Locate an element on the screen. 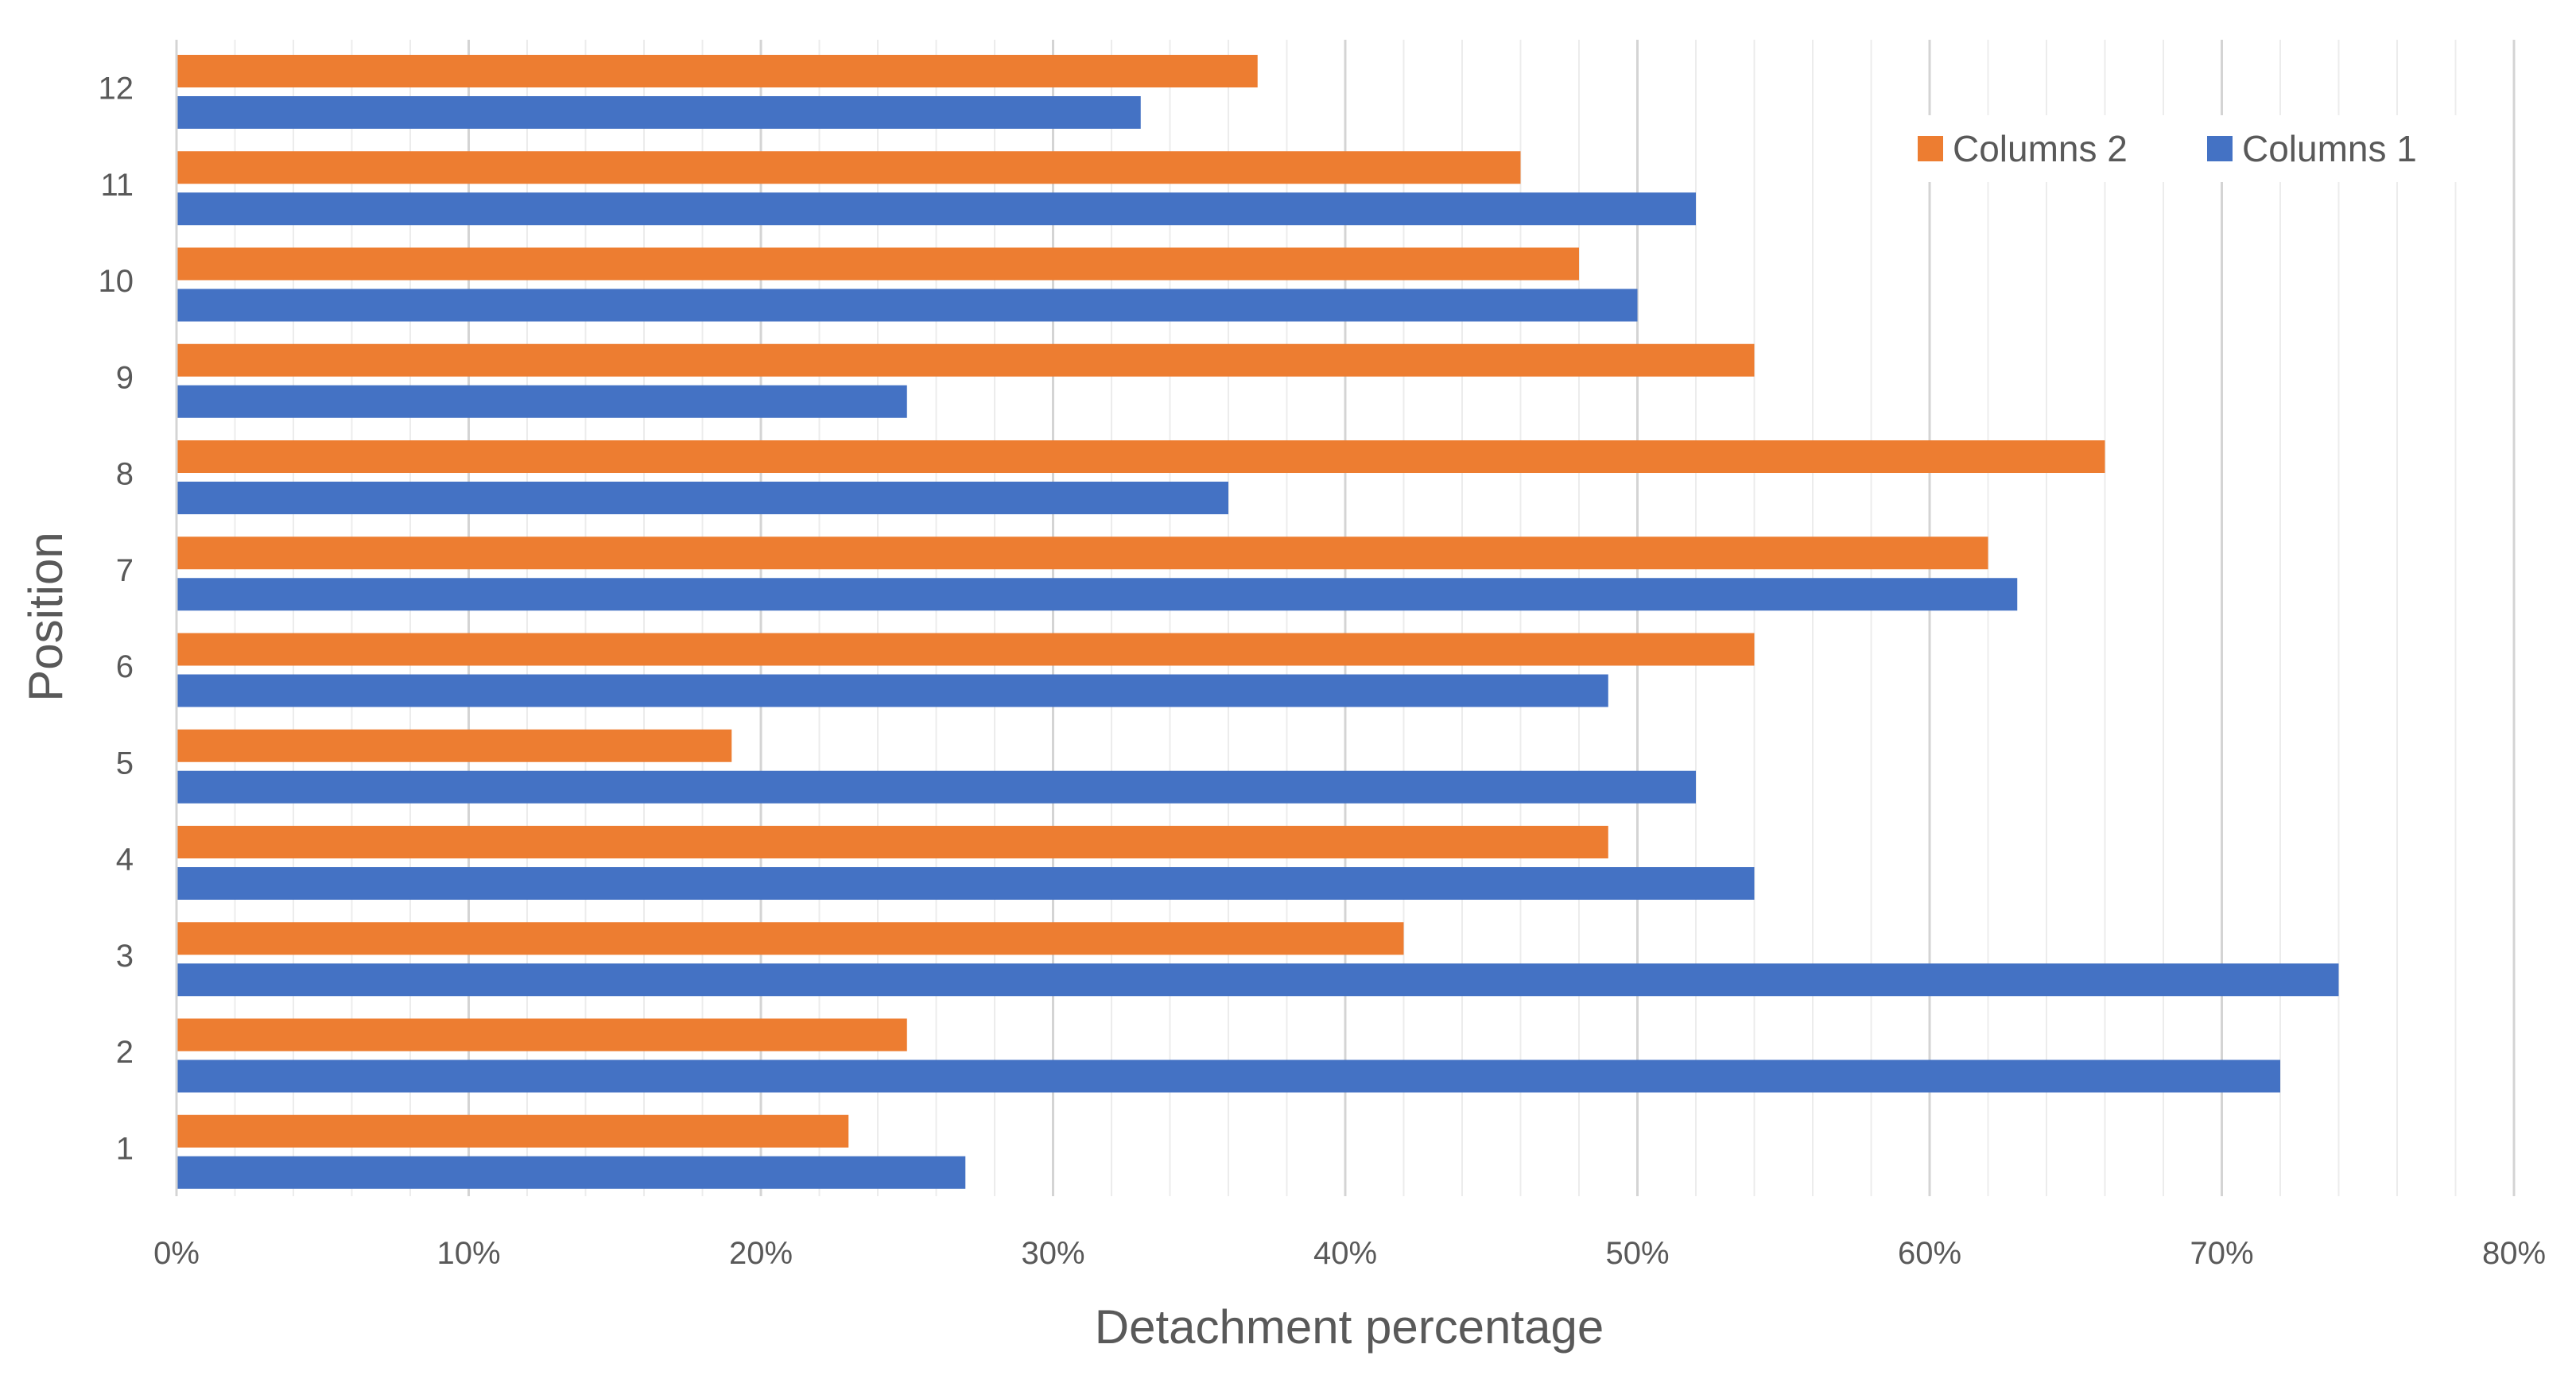  x-tick-label: 30% is located at coordinates (1052, 1253).